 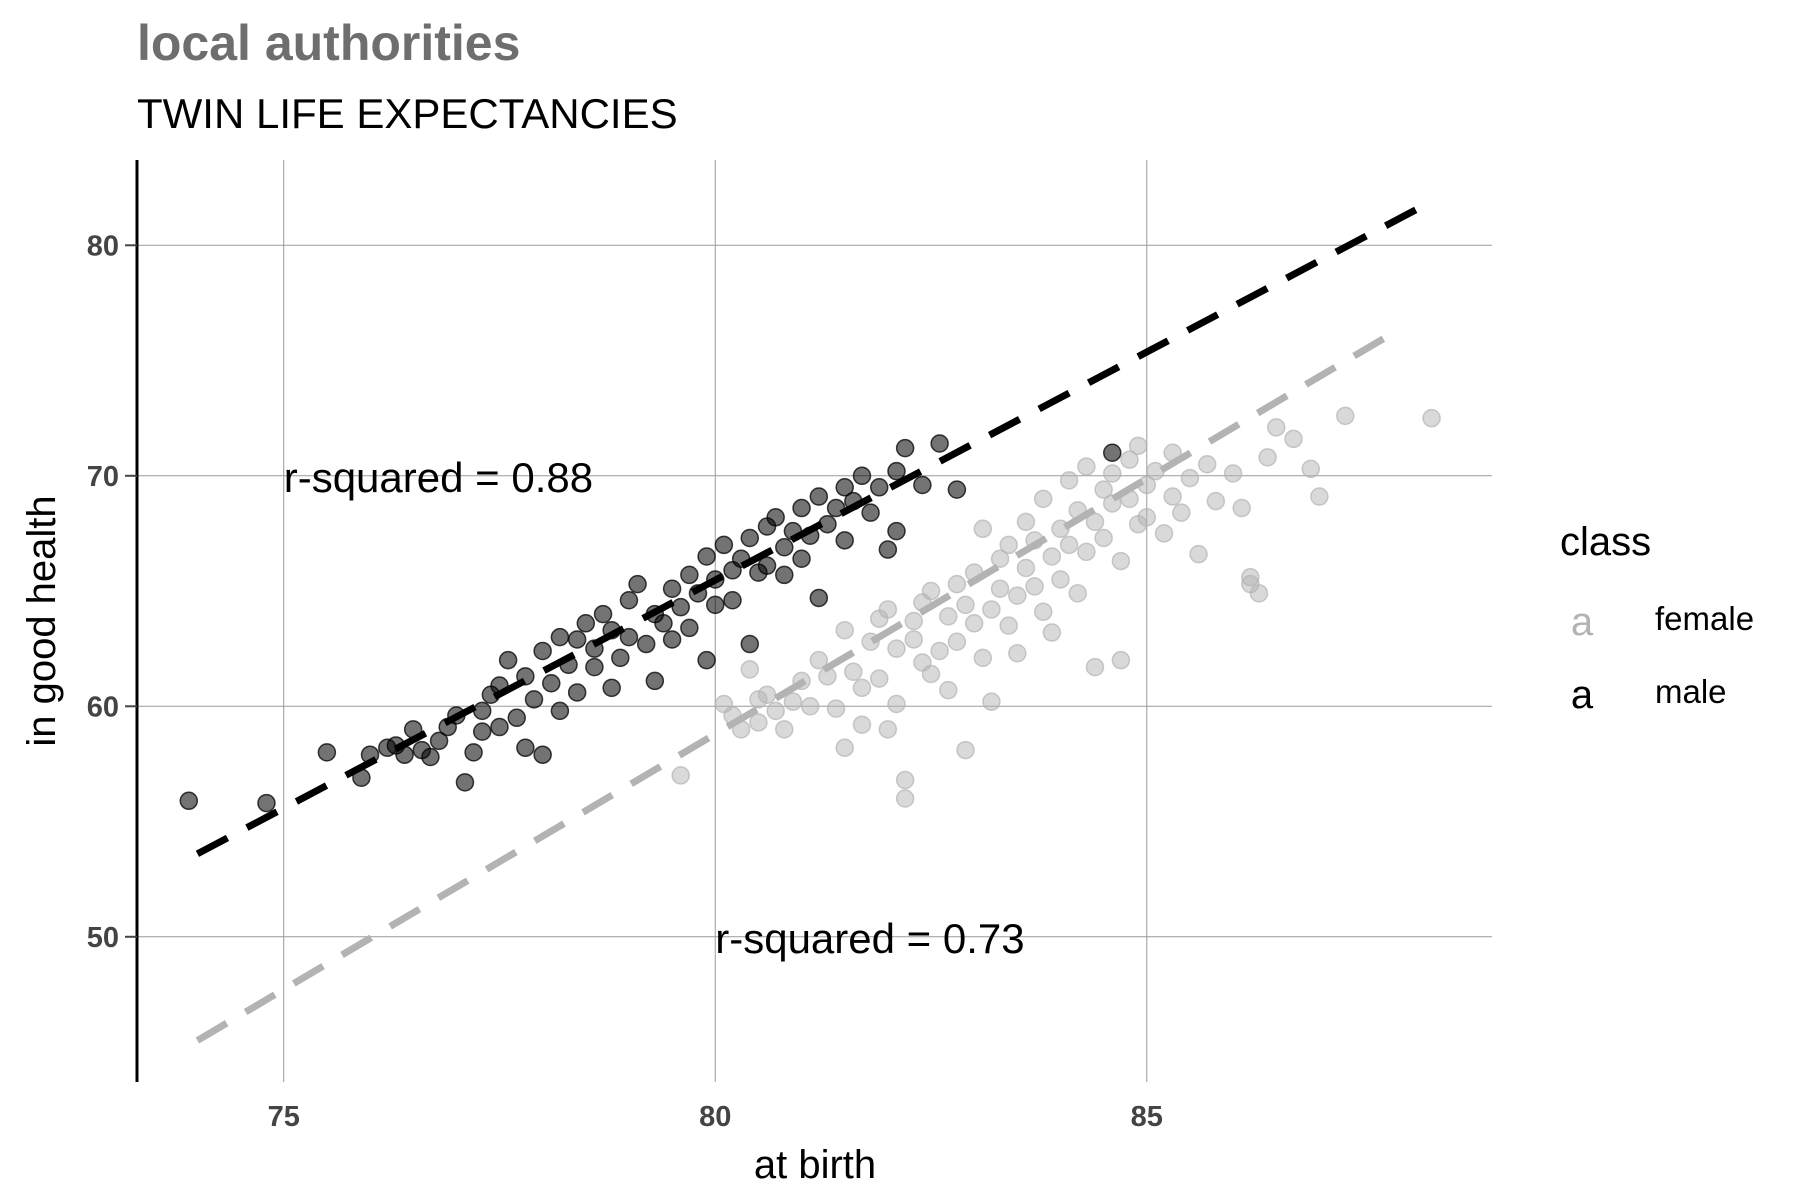 What do you see at coordinates (1605, 542) in the screenshot?
I see `legend-title: class` at bounding box center [1605, 542].